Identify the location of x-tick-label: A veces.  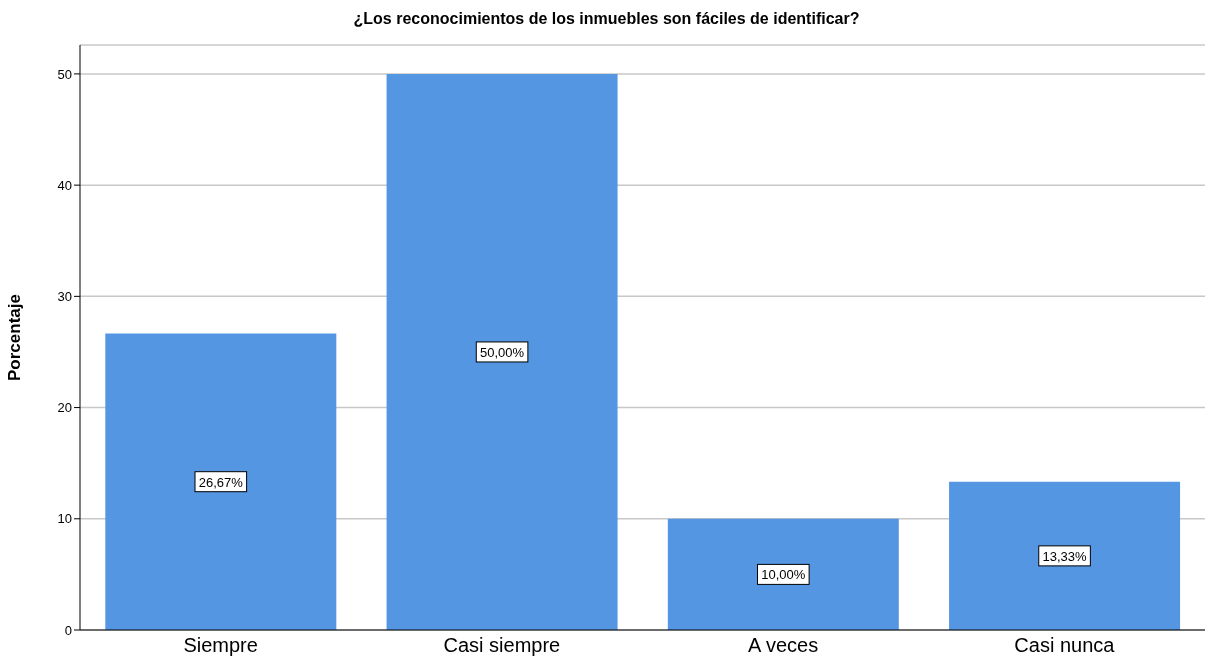
(783, 645).